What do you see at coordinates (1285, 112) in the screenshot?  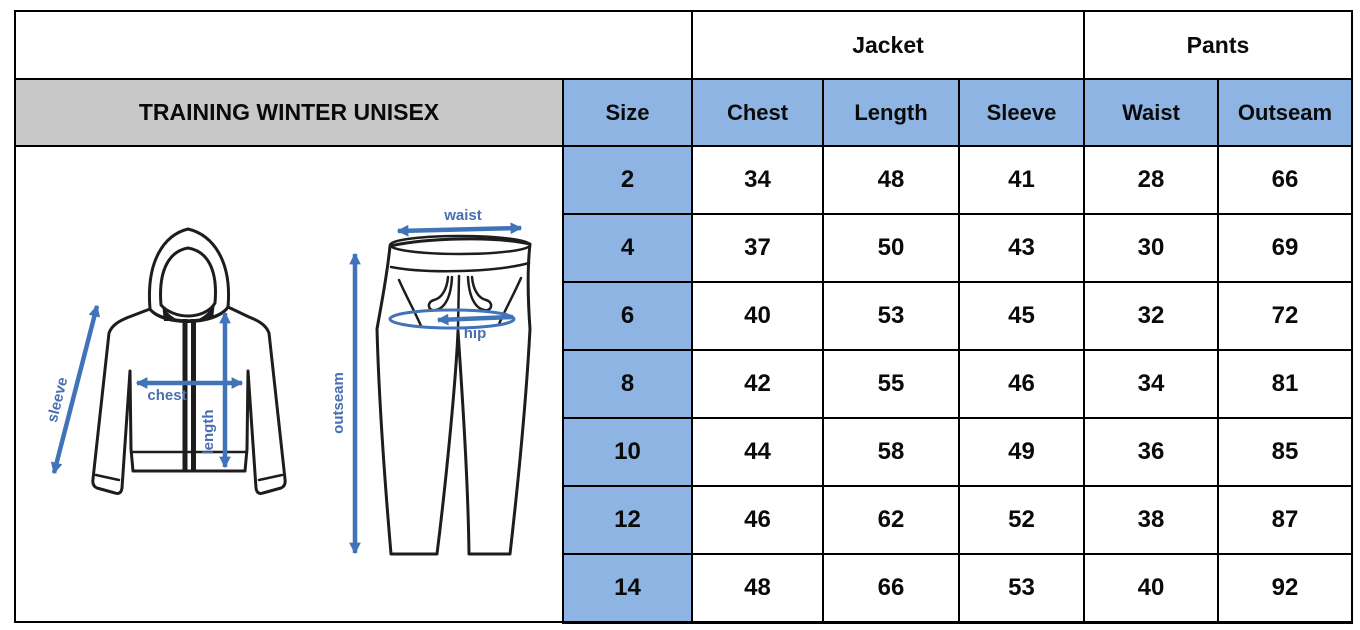 I see `column-header-outseam: Outseam` at bounding box center [1285, 112].